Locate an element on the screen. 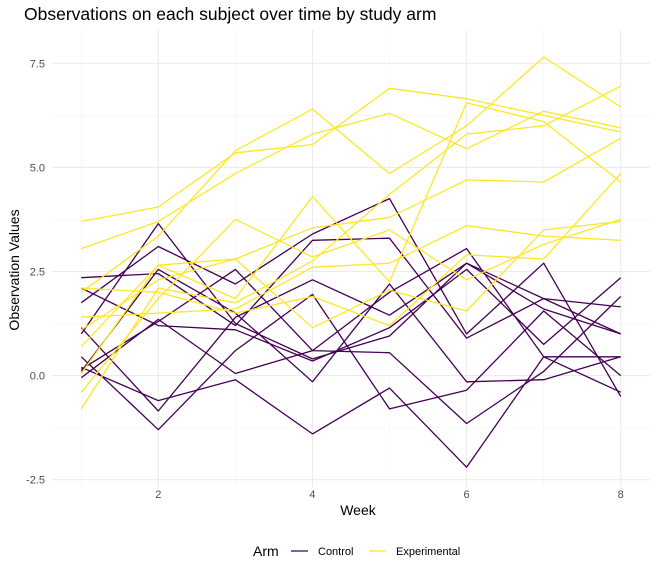  y-tick-label: -2.5 is located at coordinates (35, 481).